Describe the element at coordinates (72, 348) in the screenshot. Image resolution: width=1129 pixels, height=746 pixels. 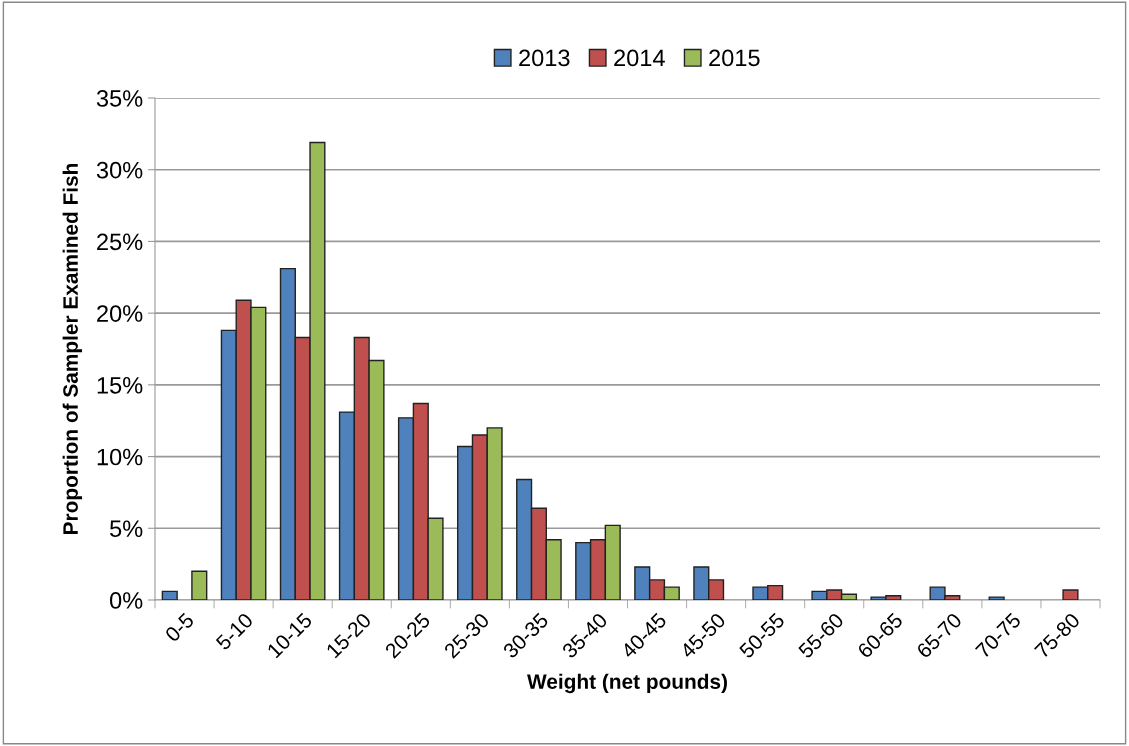
I see `y-axis-title: Proportion of Sampler Examined Fish` at that location.